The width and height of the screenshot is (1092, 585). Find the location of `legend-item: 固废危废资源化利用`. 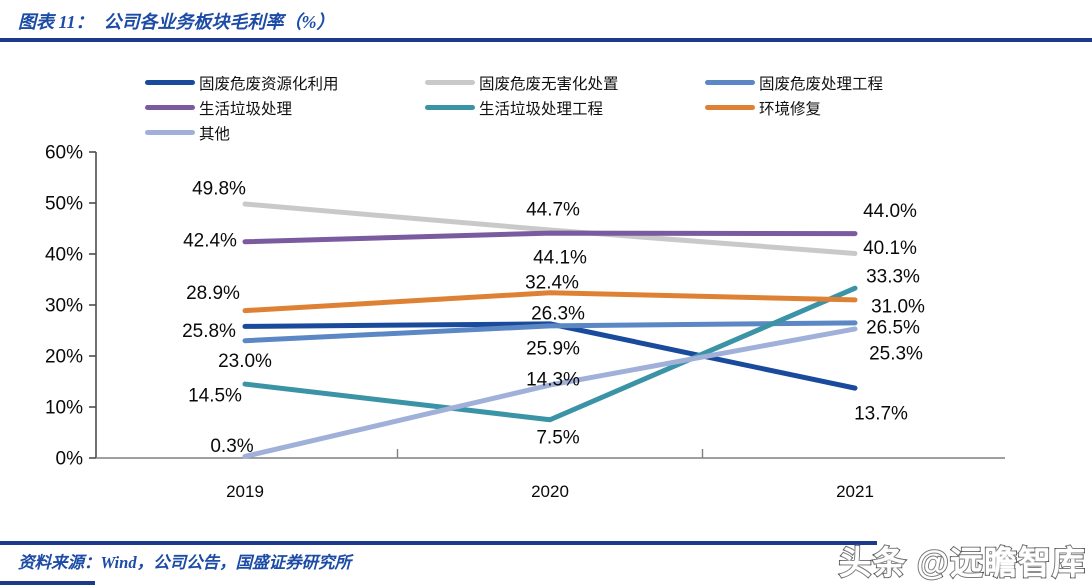

legend-item: 固废危废资源化利用 is located at coordinates (285, 82).